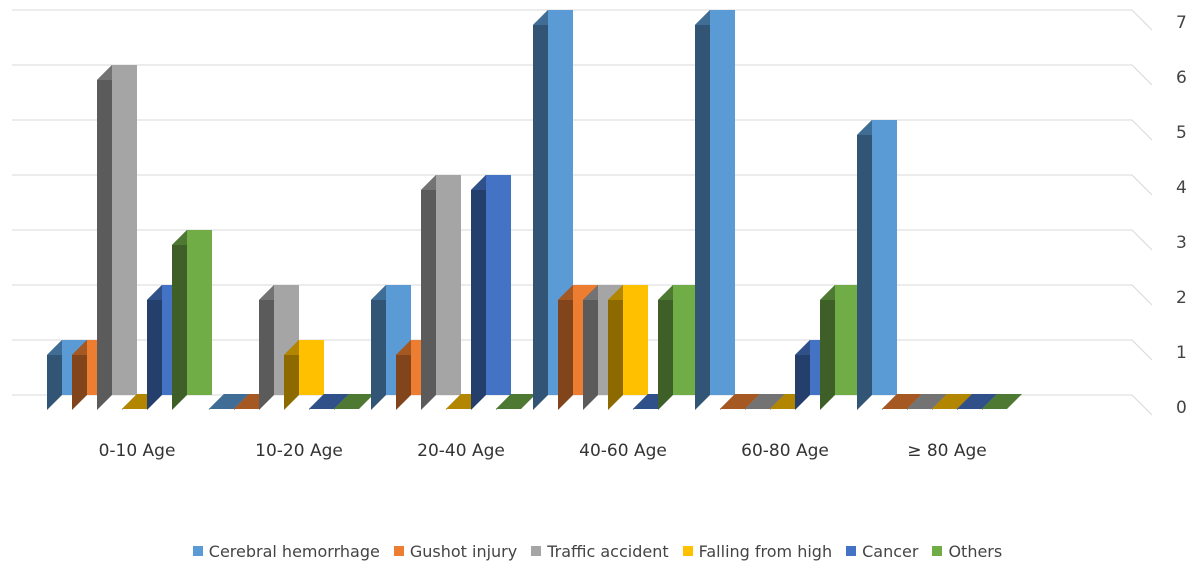 Image resolution: width=1195 pixels, height=562 pixels. I want to click on y-tick-label: 7, so click(1181, 23).